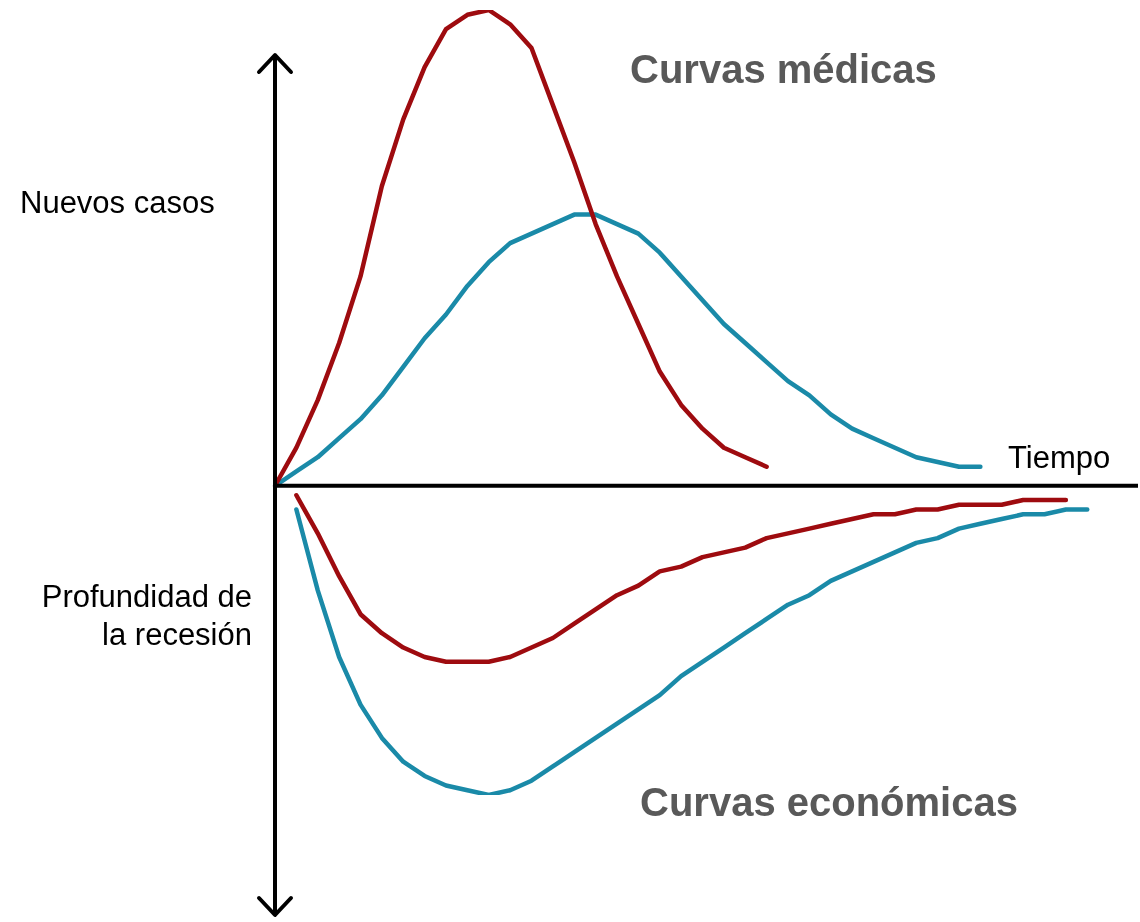 This screenshot has height=922, width=1140. What do you see at coordinates (783, 69) in the screenshot?
I see `annotation: Curvas médicas` at bounding box center [783, 69].